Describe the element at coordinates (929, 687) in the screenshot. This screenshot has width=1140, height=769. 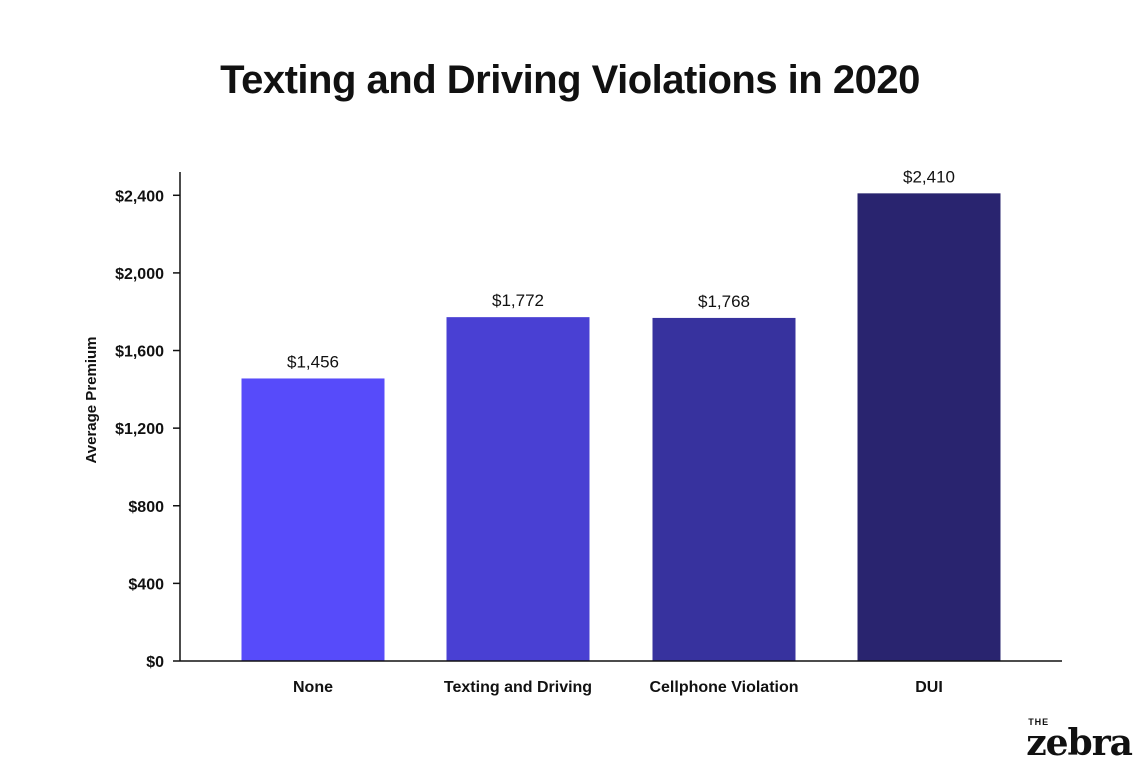
I see `x-tick-label: DUI` at that location.